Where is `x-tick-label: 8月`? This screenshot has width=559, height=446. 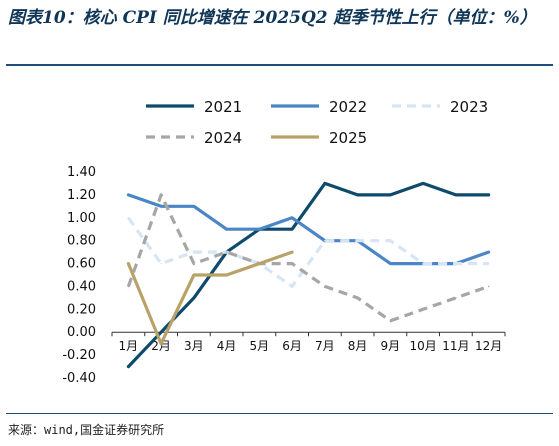
x-tick-label: 8月 is located at coordinates (358, 346).